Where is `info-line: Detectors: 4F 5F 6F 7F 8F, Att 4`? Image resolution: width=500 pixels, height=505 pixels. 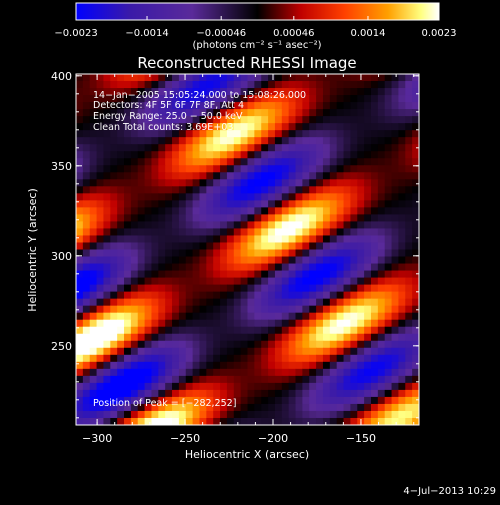
info-line: Detectors: 4F 5F 6F 7F 8F, Att 4 is located at coordinates (168, 105).